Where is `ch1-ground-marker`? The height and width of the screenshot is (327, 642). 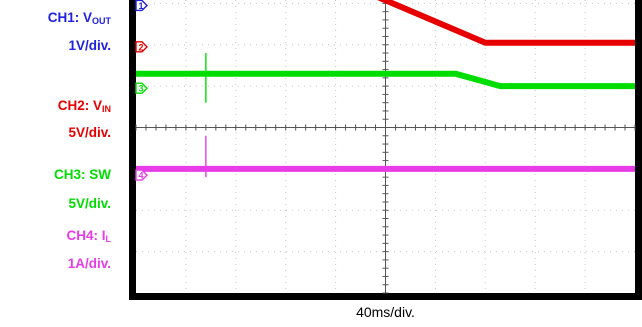
ch1-ground-marker is located at coordinates (141, 6).